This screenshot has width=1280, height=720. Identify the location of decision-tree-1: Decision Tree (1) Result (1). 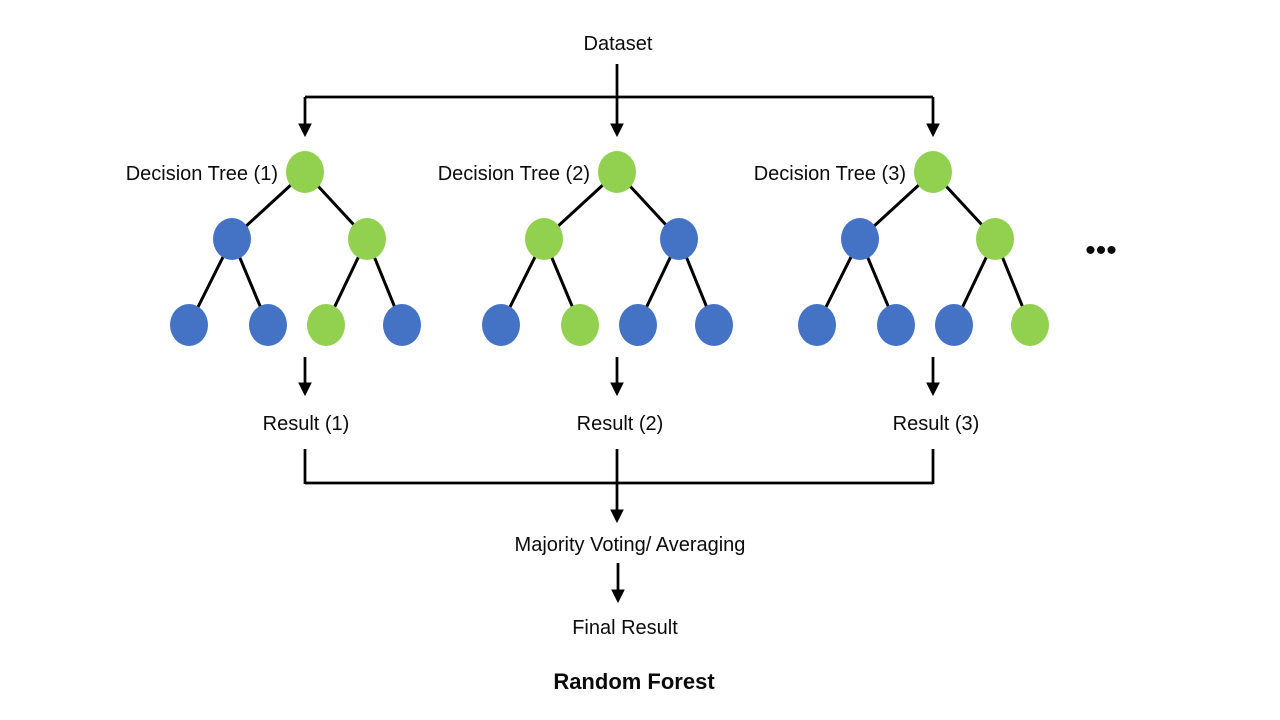
(273, 293).